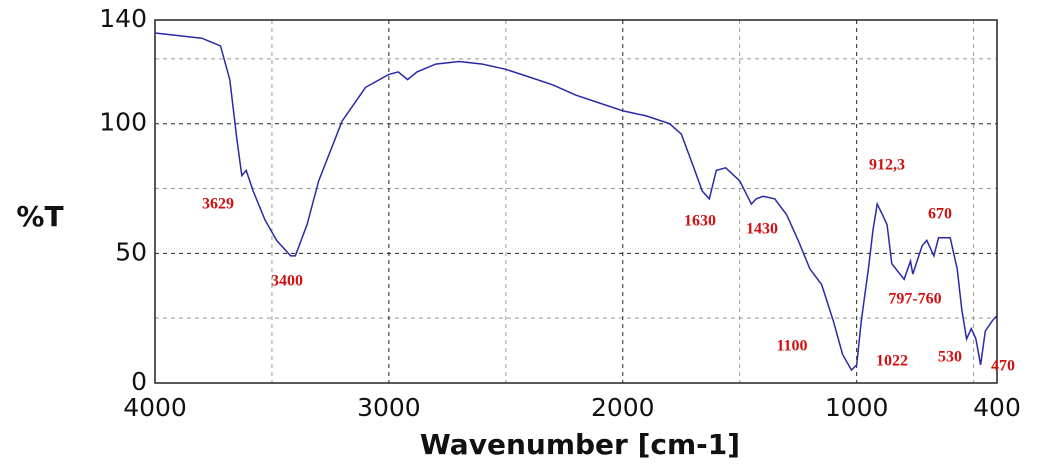 The height and width of the screenshot is (468, 1038). Describe the element at coordinates (123, 18) in the screenshot. I see `y-tick-label: 140` at that location.